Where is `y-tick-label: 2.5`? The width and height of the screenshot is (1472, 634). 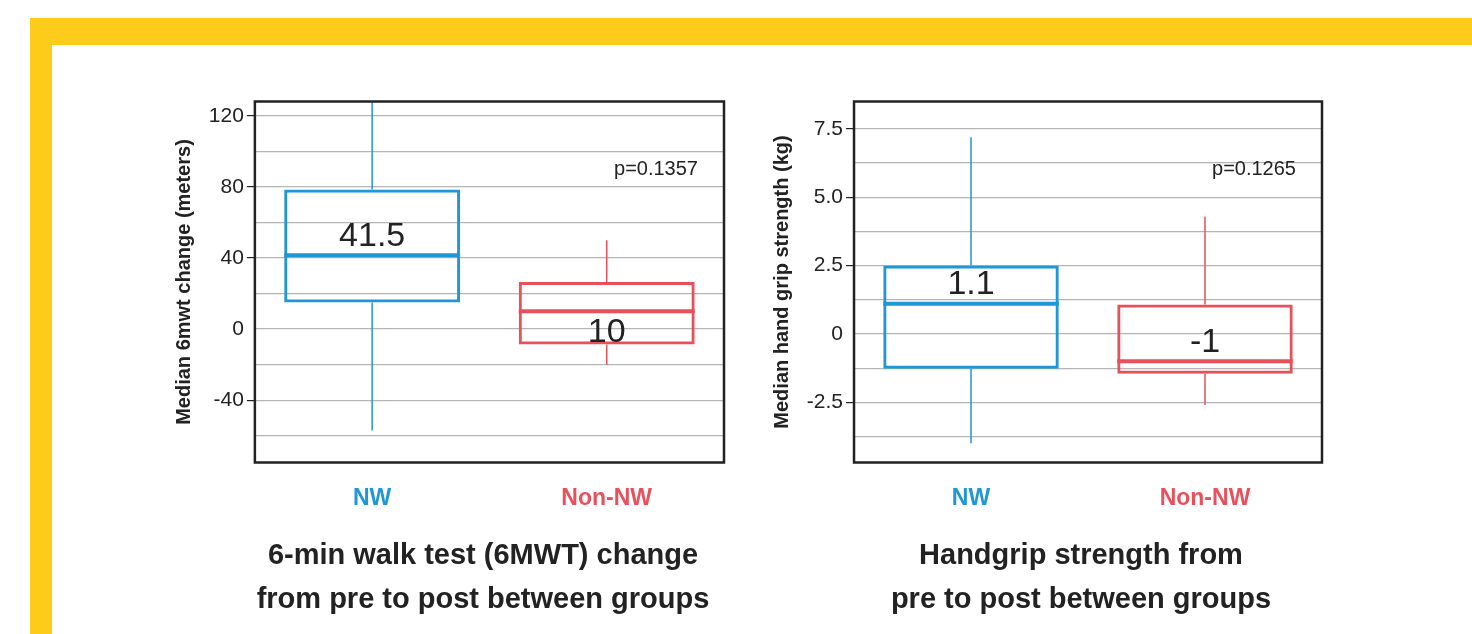 y-tick-label: 2.5 is located at coordinates (825, 264).